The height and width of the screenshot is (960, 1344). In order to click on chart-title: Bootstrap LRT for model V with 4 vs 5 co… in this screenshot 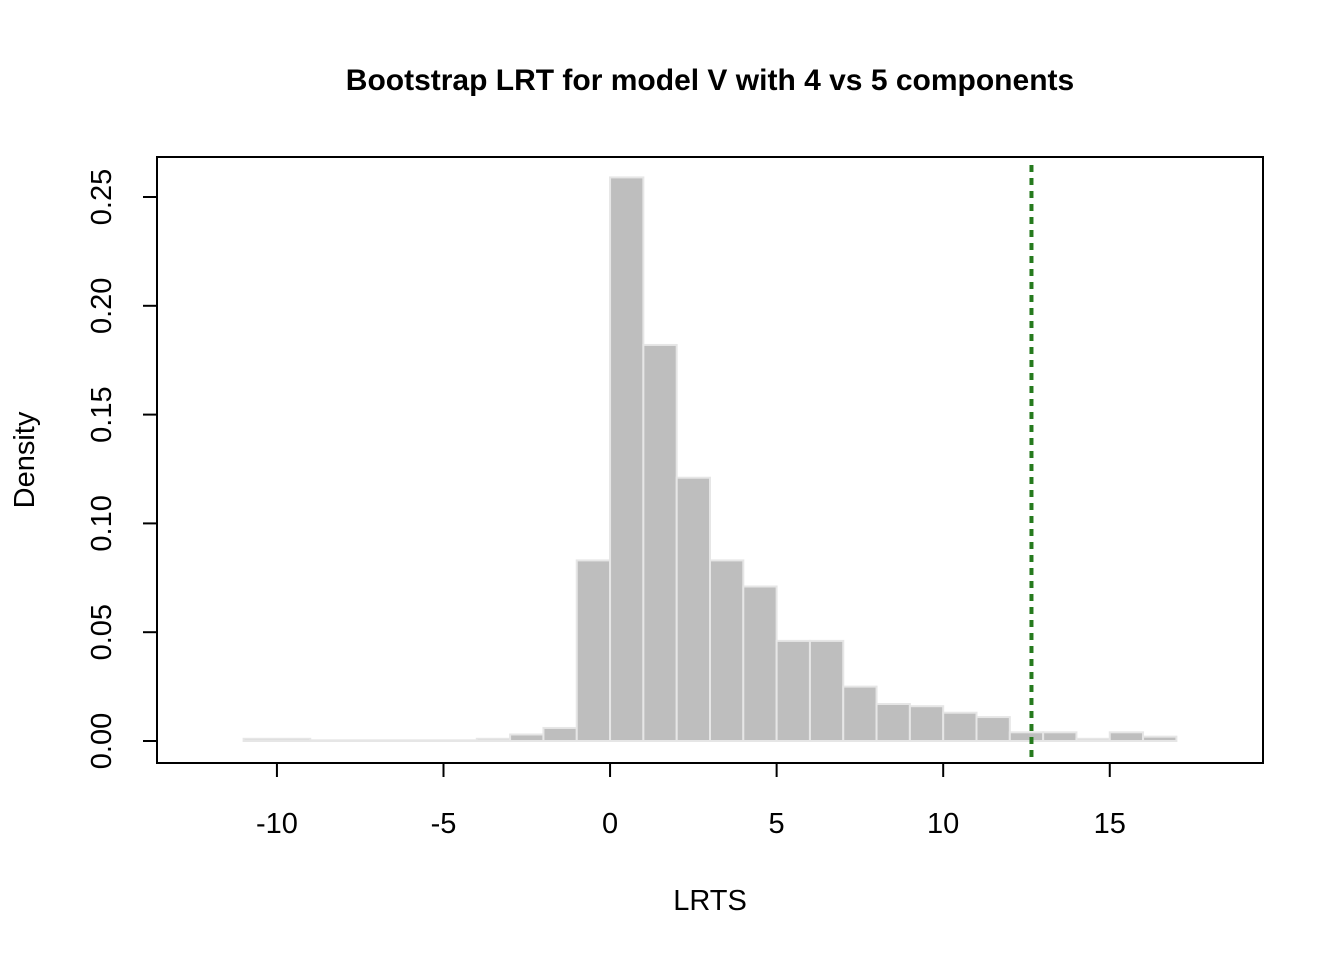, I will do `click(710, 80)`.